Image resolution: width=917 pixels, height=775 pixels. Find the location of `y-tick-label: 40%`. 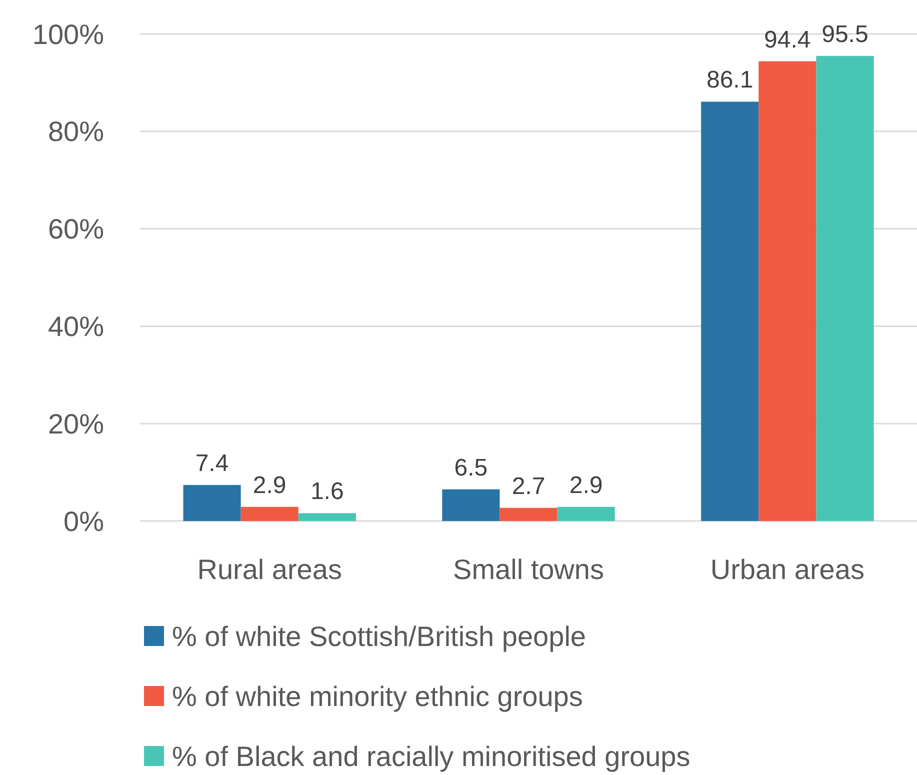

y-tick-label: 40% is located at coordinates (76, 326).